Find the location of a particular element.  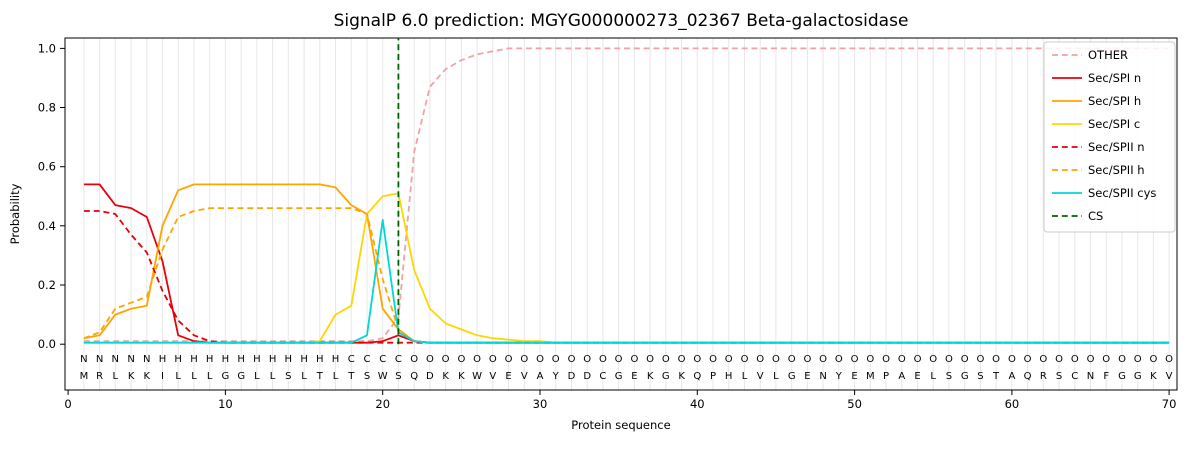

y-tick-label: 1.0 is located at coordinates (47, 48).